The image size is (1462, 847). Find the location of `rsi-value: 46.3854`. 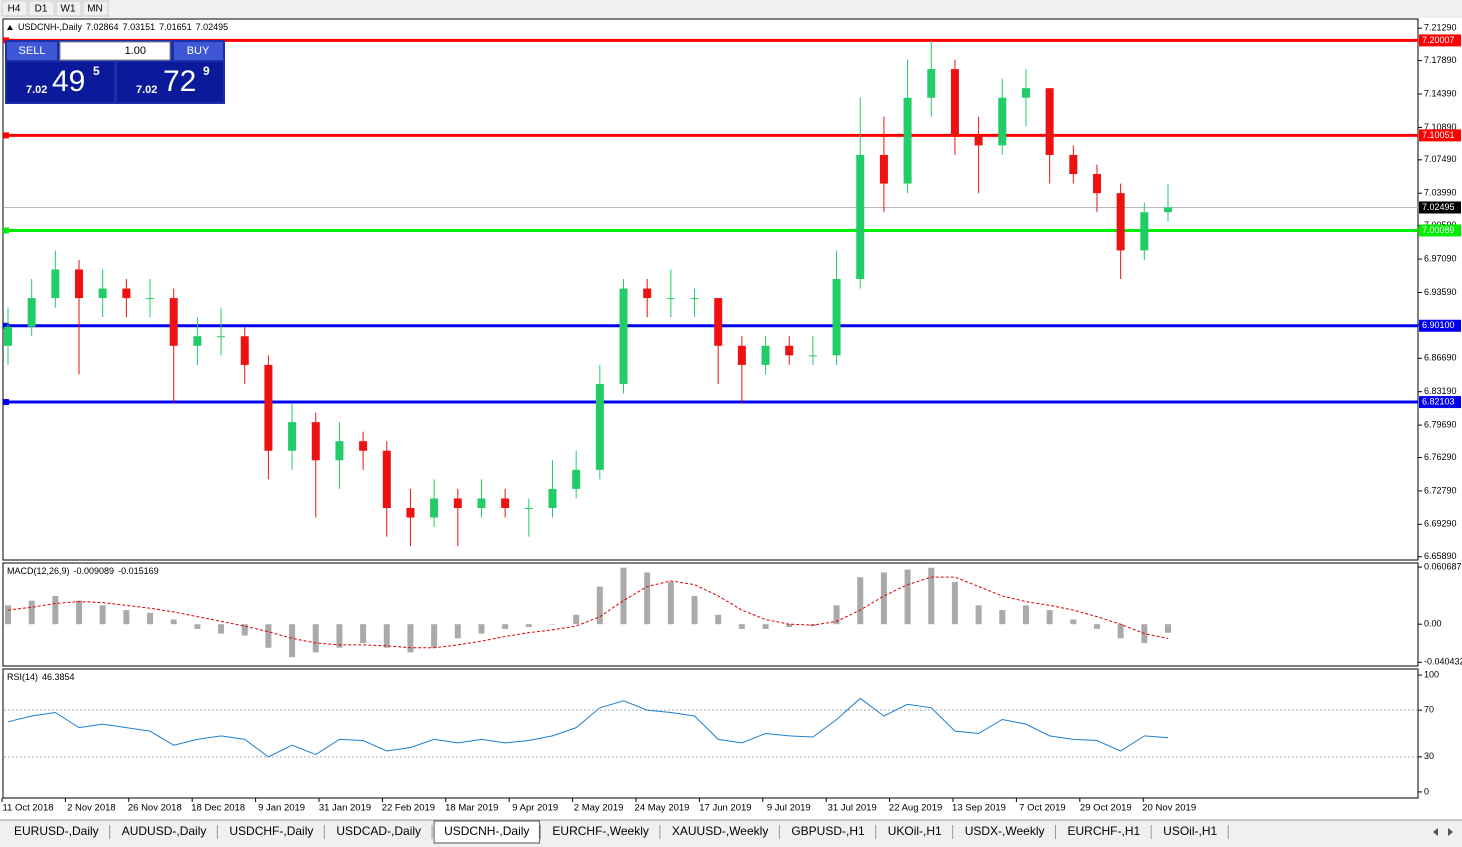

rsi-value: 46.3854 is located at coordinates (58, 677).